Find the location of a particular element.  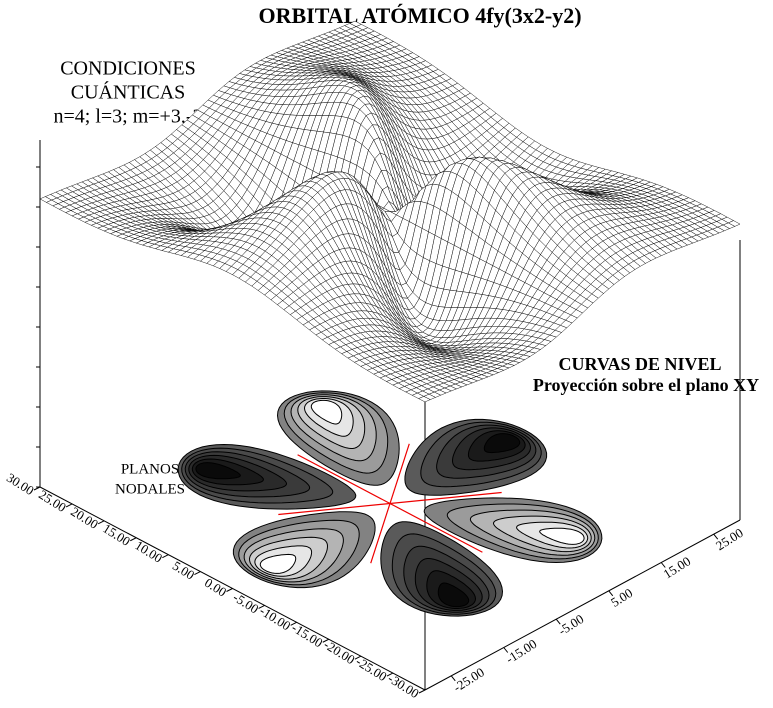

contours-title: CURVAS DE NIVEL is located at coordinates (639, 364).